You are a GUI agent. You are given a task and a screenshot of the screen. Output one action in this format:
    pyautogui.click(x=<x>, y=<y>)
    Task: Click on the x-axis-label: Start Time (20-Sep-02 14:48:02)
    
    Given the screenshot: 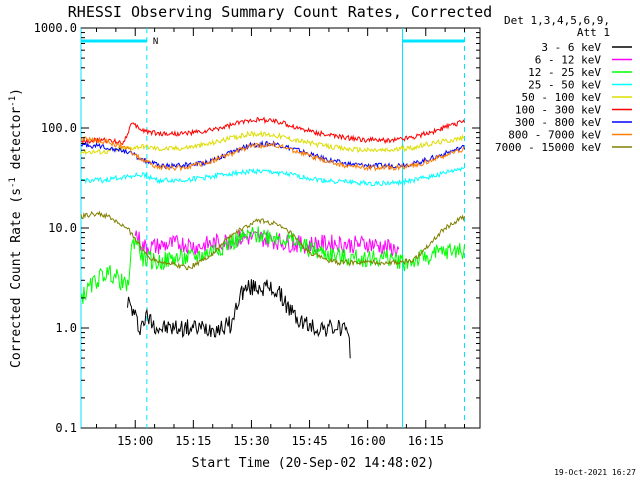 What is the action you would take?
    pyautogui.click(x=313, y=463)
    